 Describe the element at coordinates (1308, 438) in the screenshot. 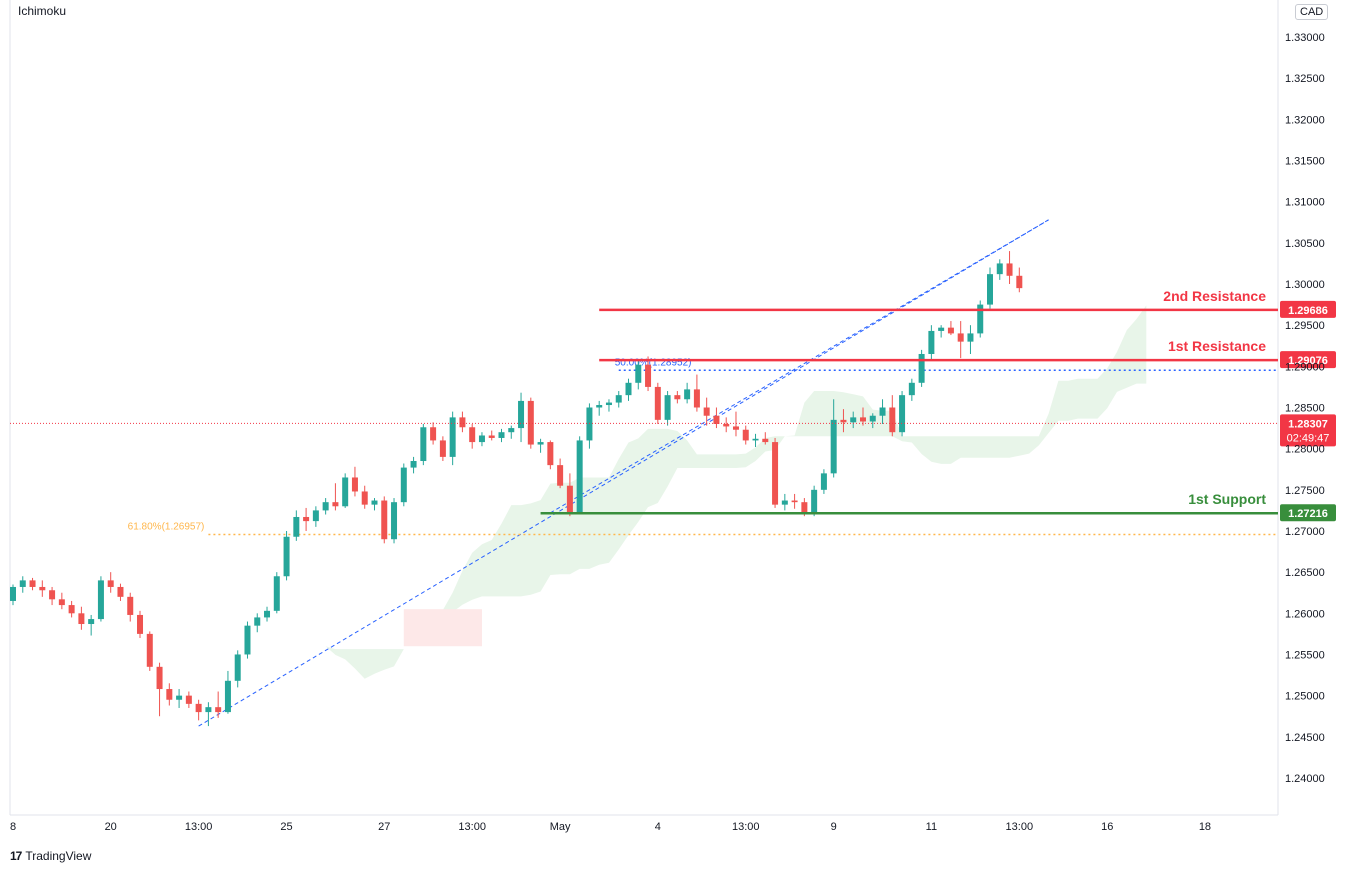

I see `bar-countdown: 02:49:47` at that location.